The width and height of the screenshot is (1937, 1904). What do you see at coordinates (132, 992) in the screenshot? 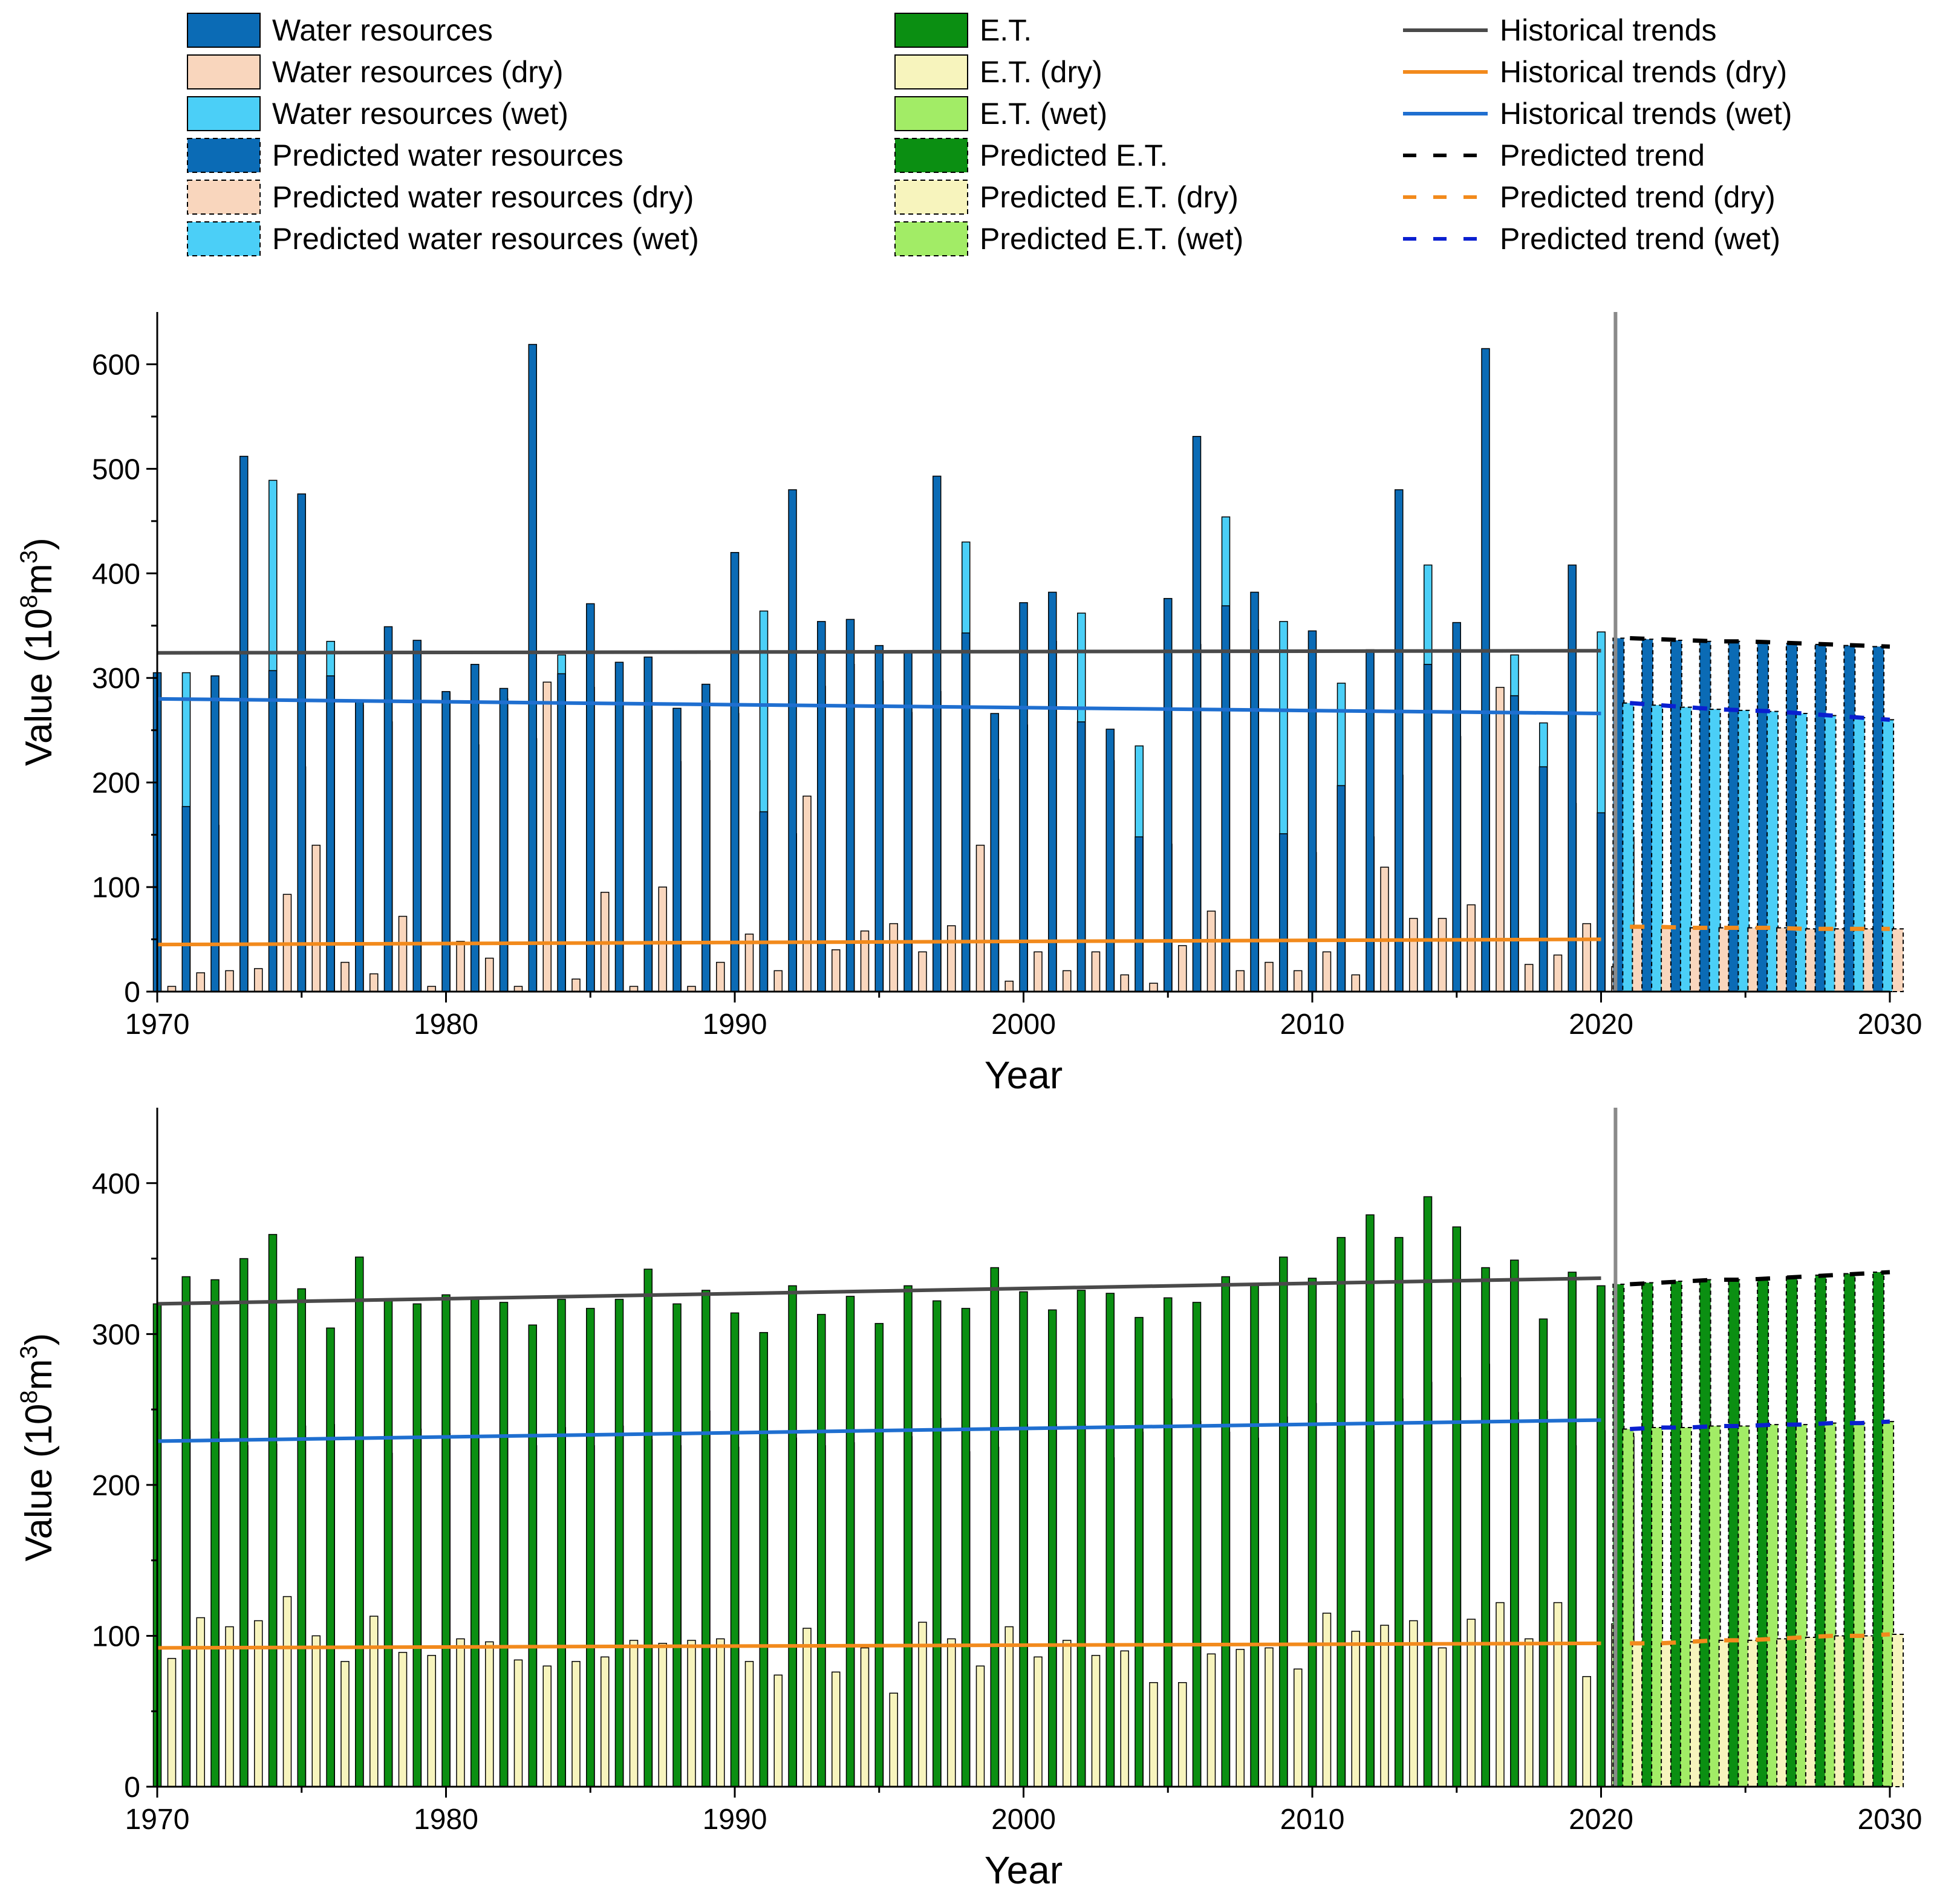
I see `y-tick-label: 0` at bounding box center [132, 992].